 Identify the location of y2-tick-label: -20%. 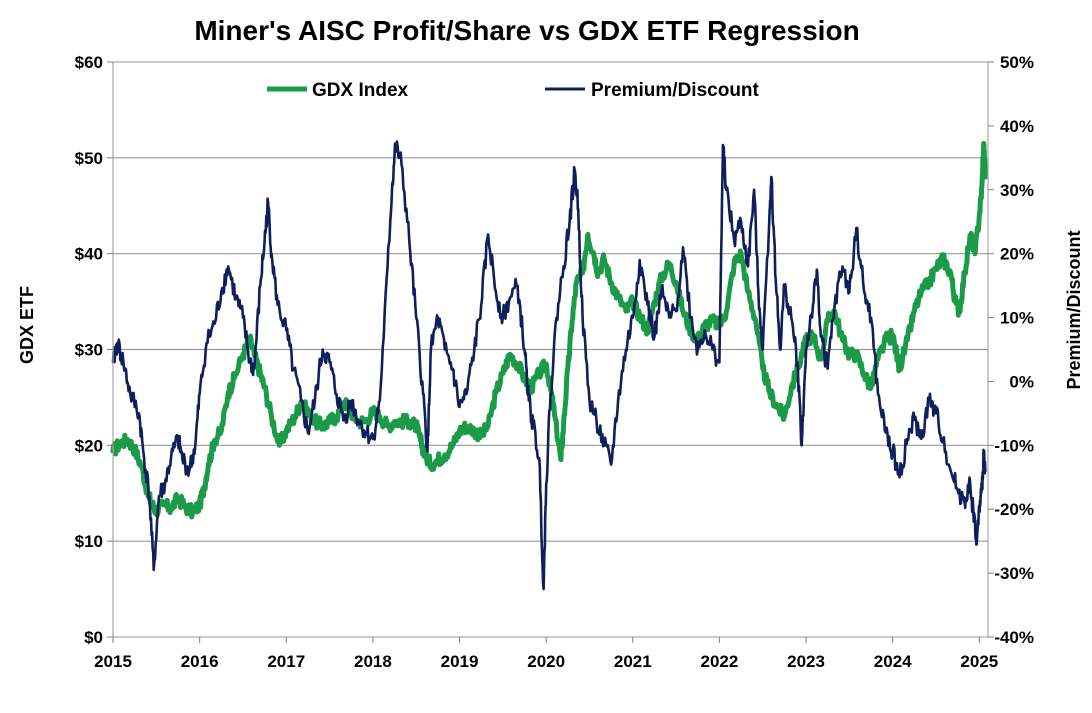
(1014, 509).